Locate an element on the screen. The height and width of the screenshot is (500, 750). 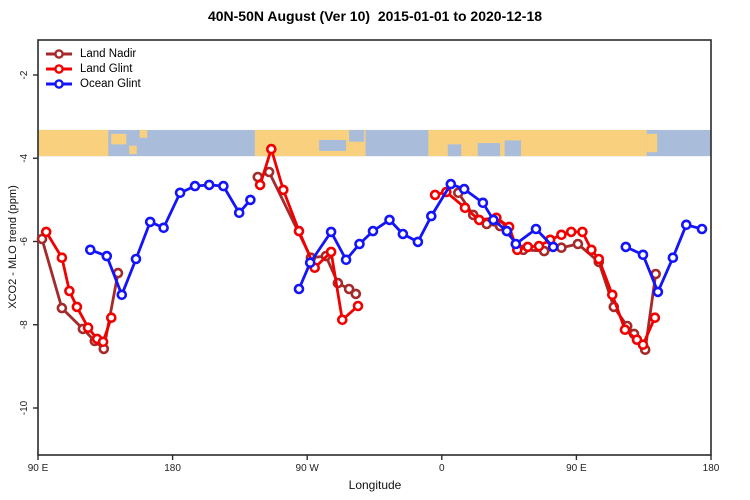
x-tick-label: 90 W is located at coordinates (308, 468).